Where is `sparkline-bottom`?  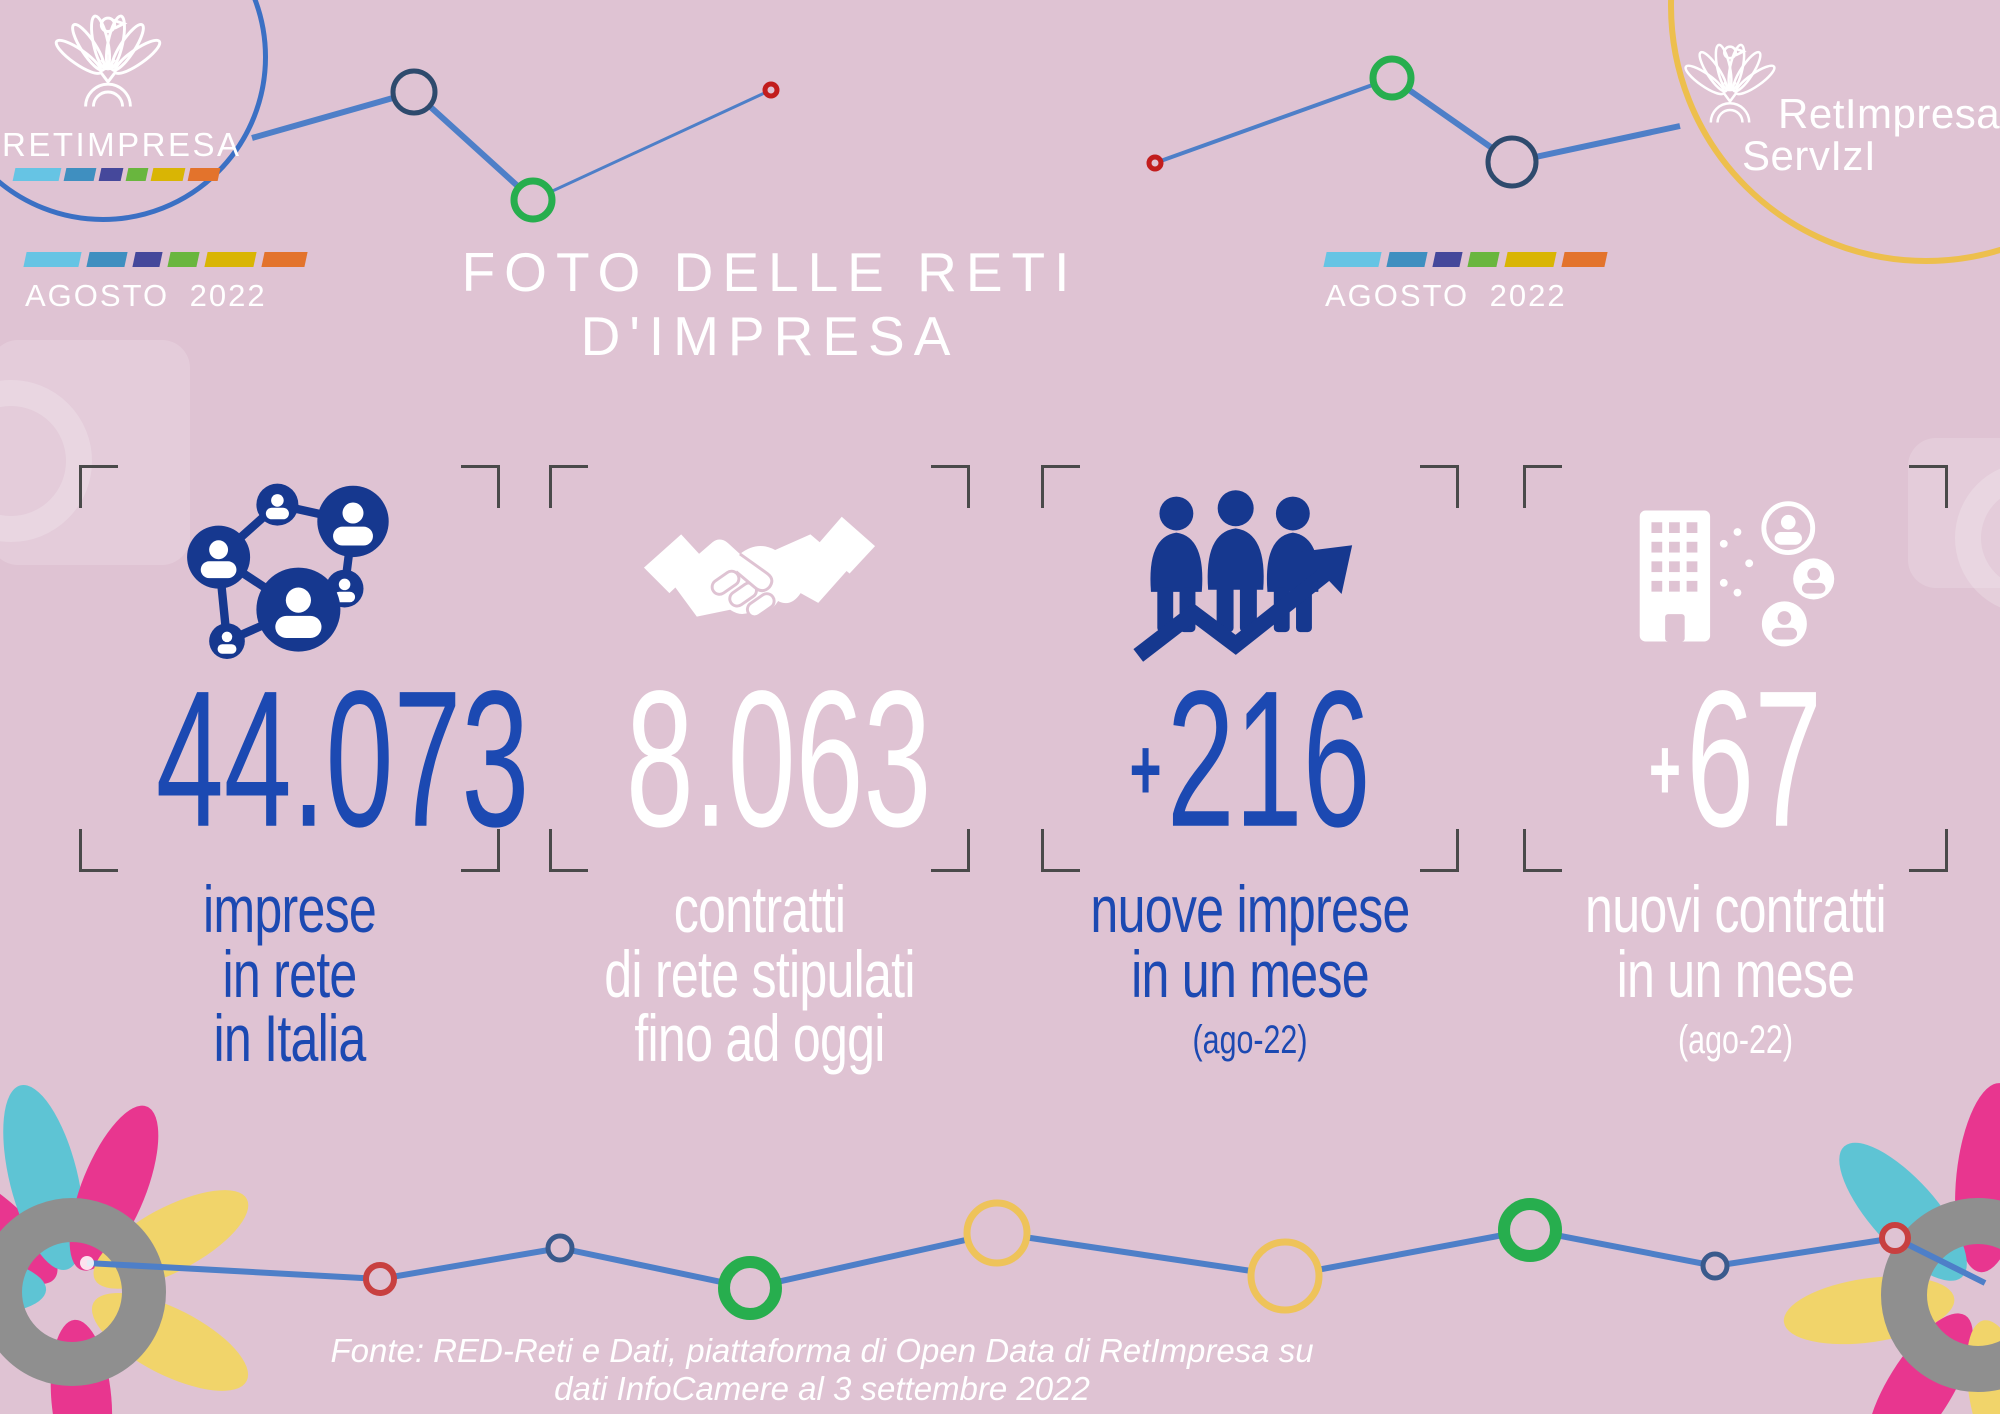 sparkline-bottom is located at coordinates (1033, 1259).